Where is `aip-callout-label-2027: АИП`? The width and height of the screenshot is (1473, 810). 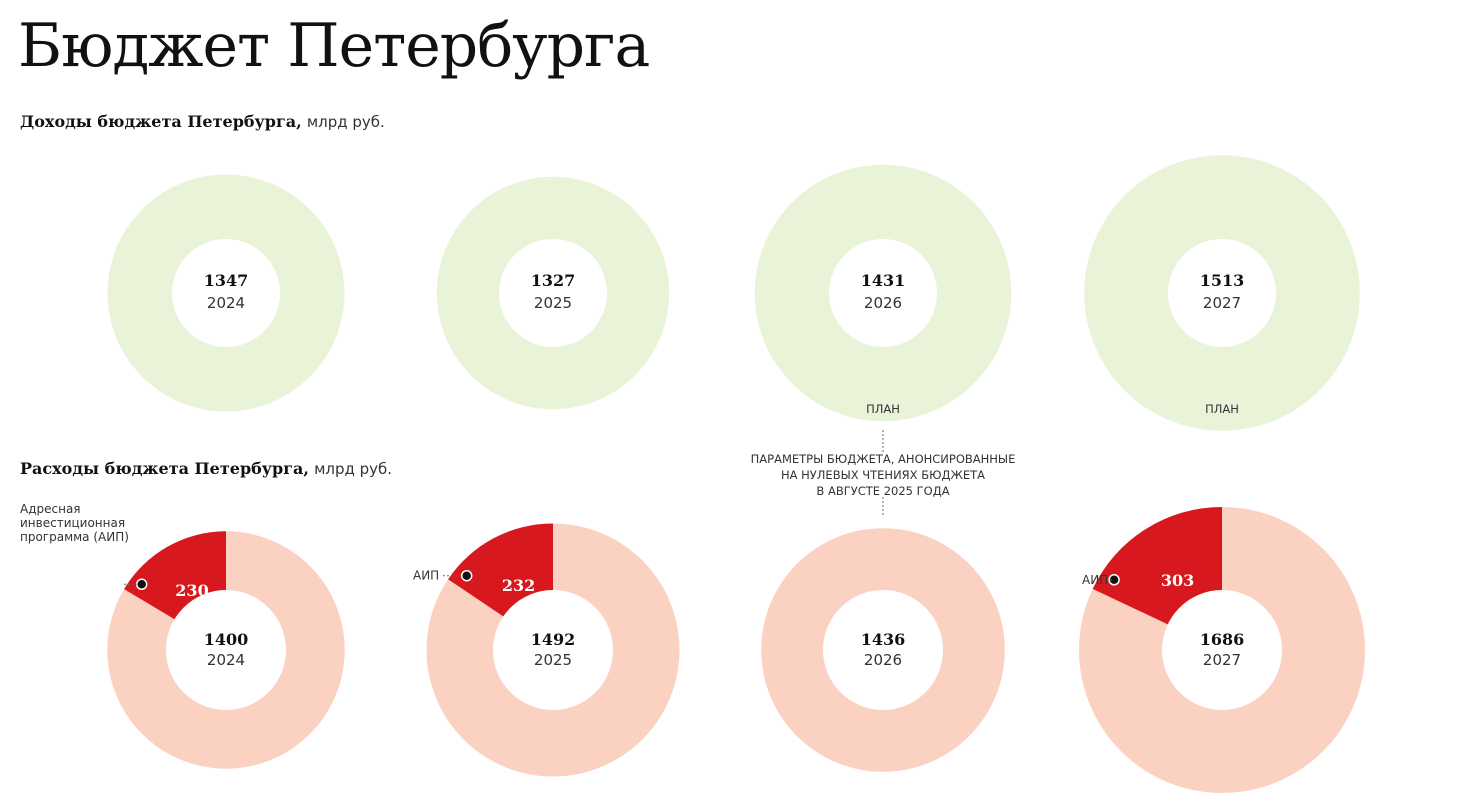
aip-callout-label-2027: АИП is located at coordinates (1095, 580).